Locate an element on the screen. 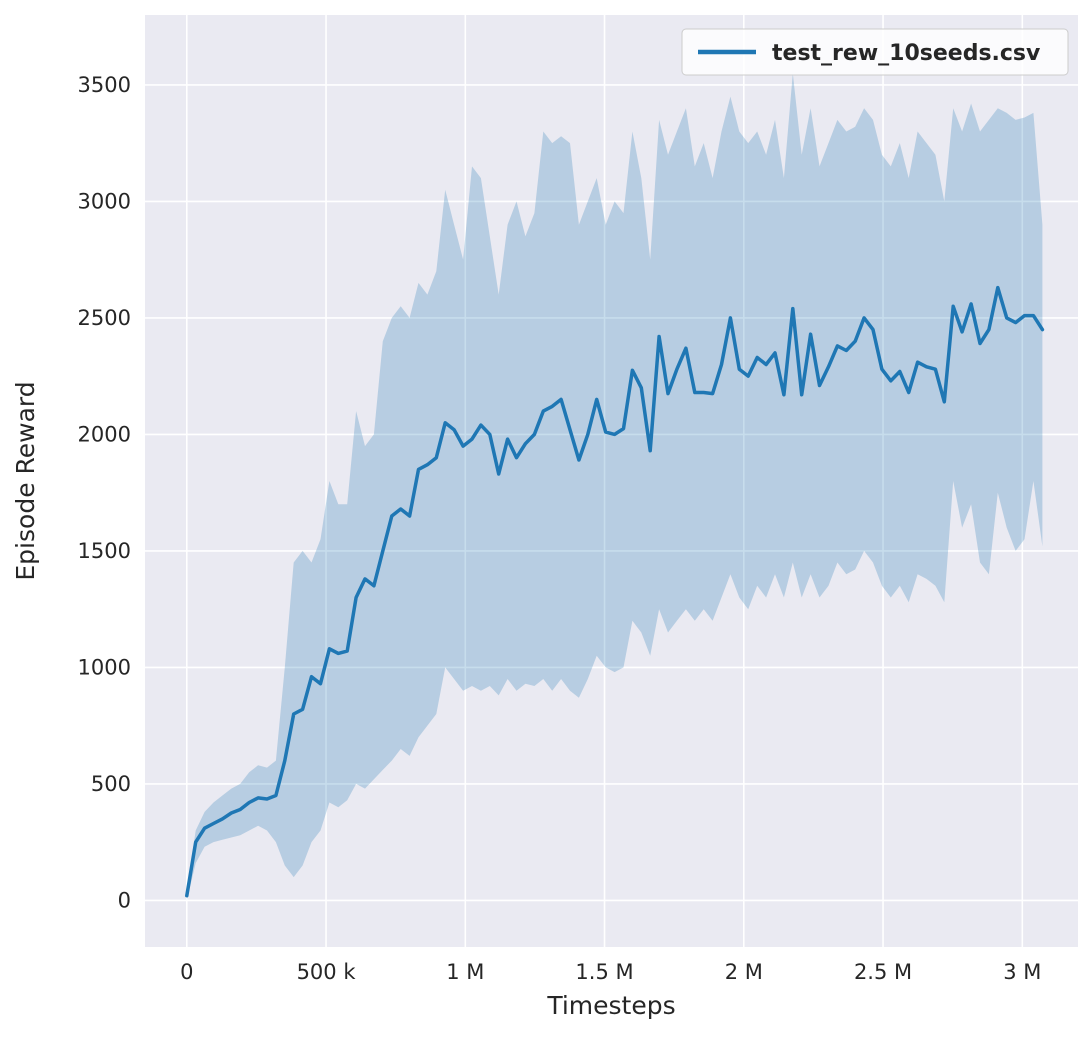 The height and width of the screenshot is (1050, 1092). x-tick-labels: 0 500 k 1 M 1.5 M 2 M 2.5 M 3 M is located at coordinates (610, 972).